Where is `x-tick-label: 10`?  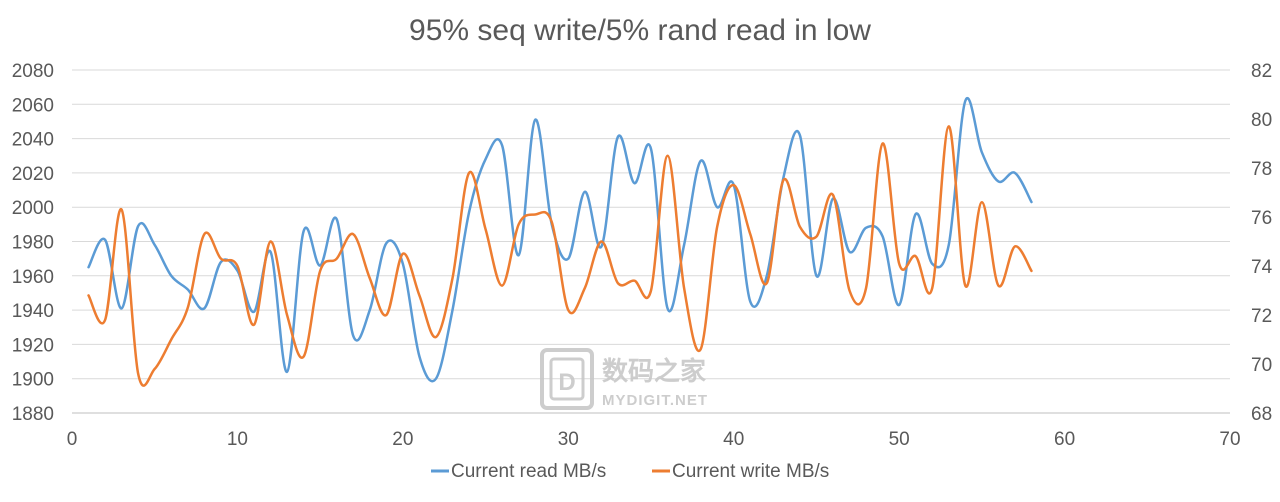
x-tick-label: 10 is located at coordinates (237, 439).